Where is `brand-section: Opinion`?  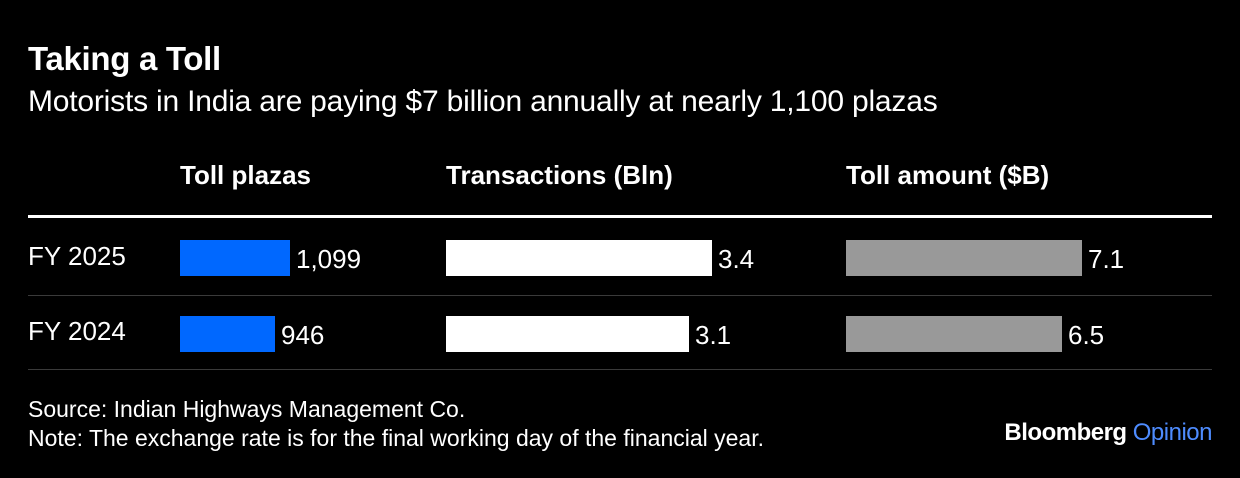
brand-section: Opinion is located at coordinates (1172, 432).